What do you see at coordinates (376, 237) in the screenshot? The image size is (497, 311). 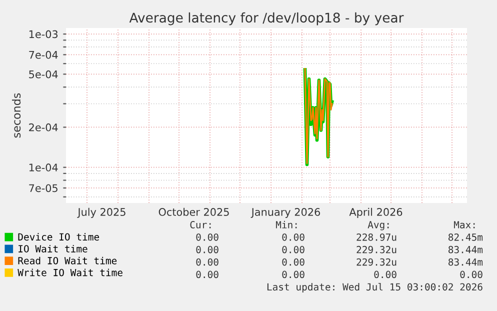 I see `text: 228.97u` at bounding box center [376, 237].